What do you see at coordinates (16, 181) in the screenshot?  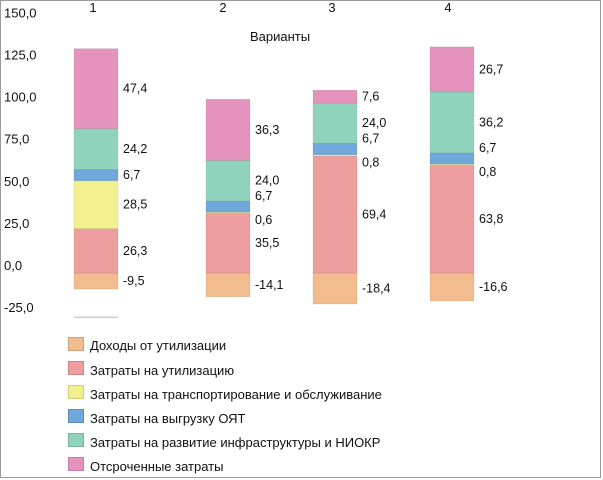 I see `y-tick-label: 50,0` at bounding box center [16, 181].